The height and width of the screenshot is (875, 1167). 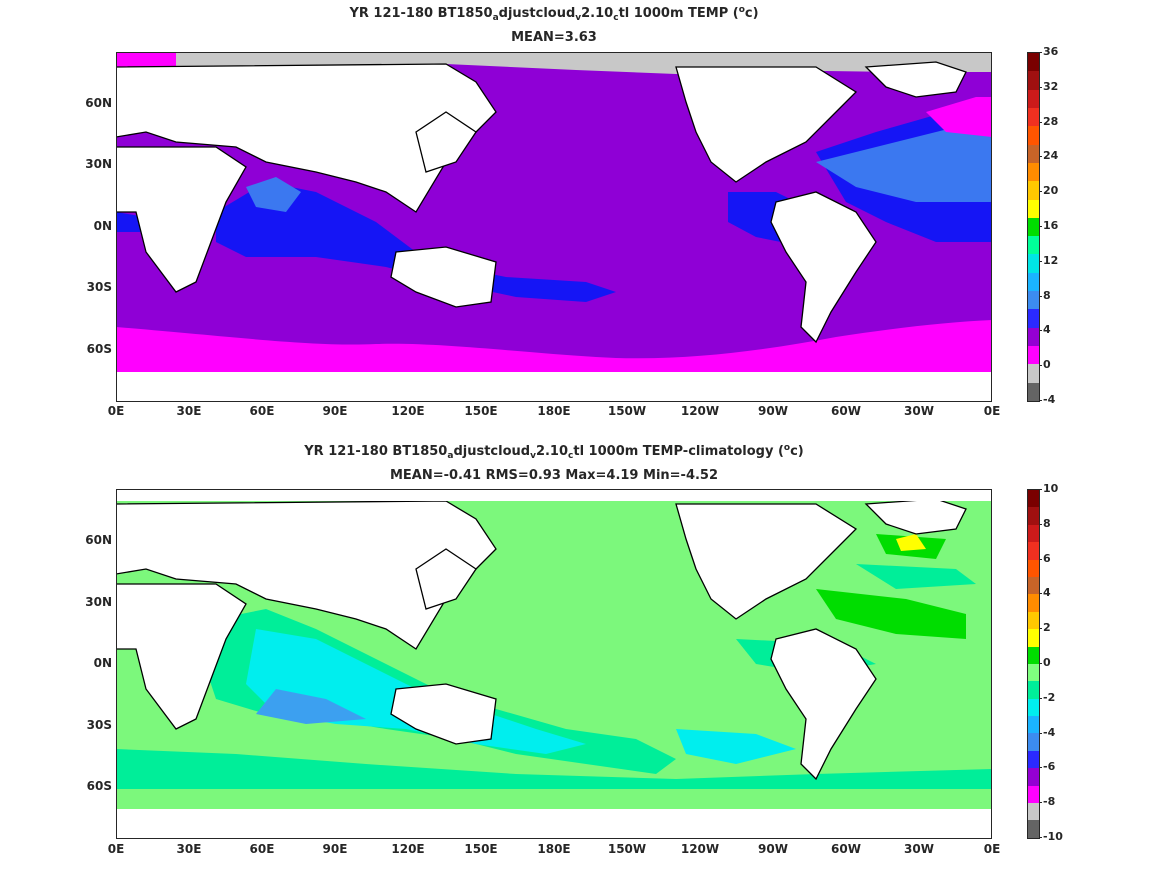 What do you see at coordinates (102, 663) in the screenshot?
I see `bottom-ytick-0n: 0N` at bounding box center [102, 663].